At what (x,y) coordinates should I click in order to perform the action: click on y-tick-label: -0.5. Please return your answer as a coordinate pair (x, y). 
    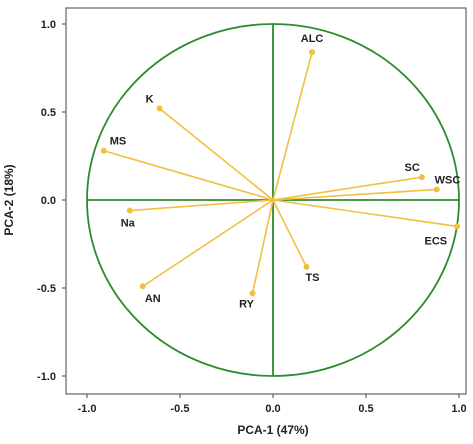
    Looking at the image, I should click on (46, 289).